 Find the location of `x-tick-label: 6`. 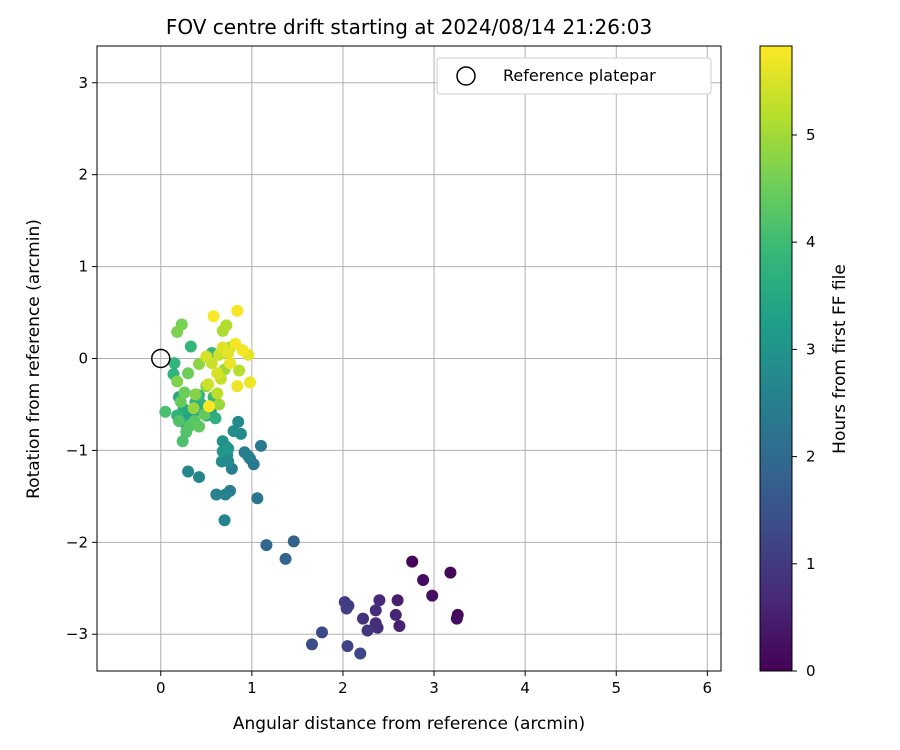

x-tick-label: 6 is located at coordinates (708, 688).